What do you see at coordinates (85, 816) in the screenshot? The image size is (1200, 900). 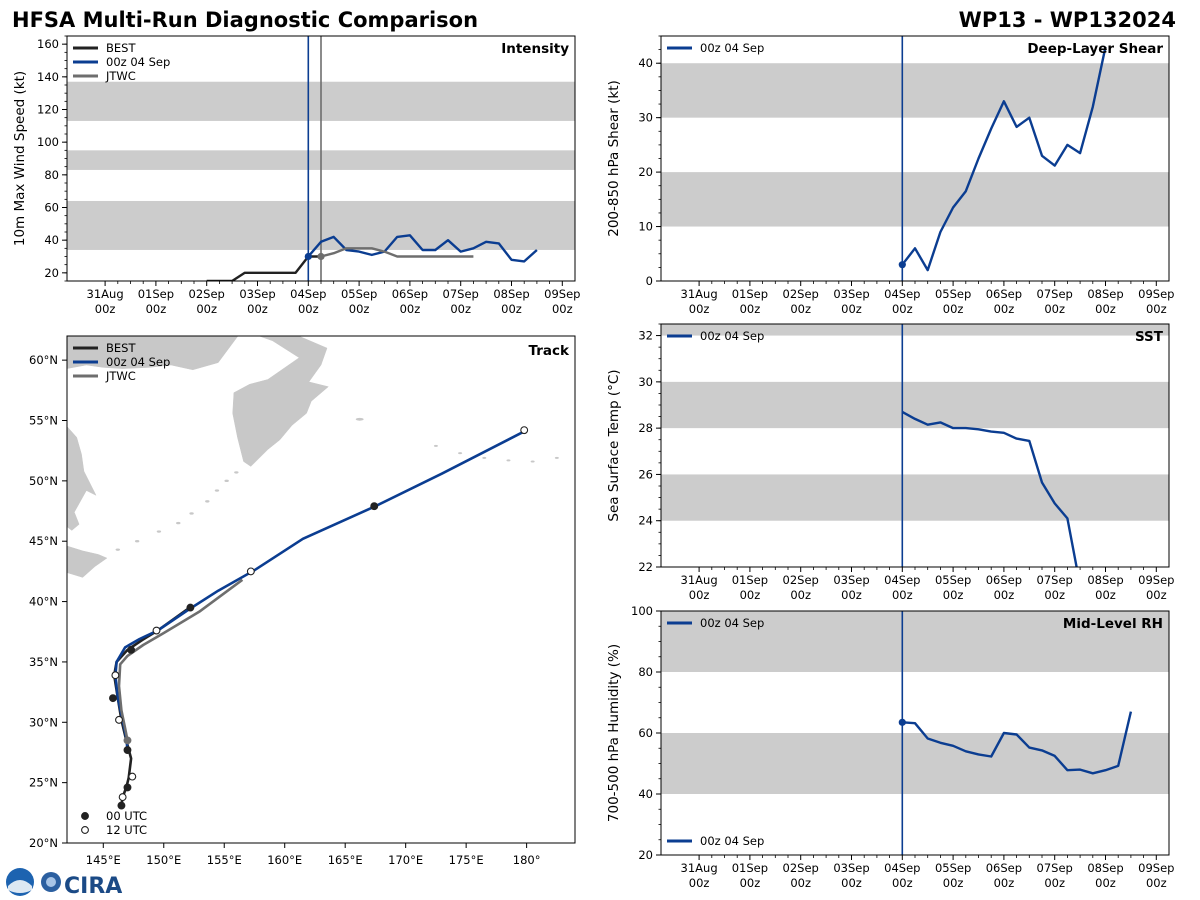 I see `marker-legend-symbol` at bounding box center [85, 816].